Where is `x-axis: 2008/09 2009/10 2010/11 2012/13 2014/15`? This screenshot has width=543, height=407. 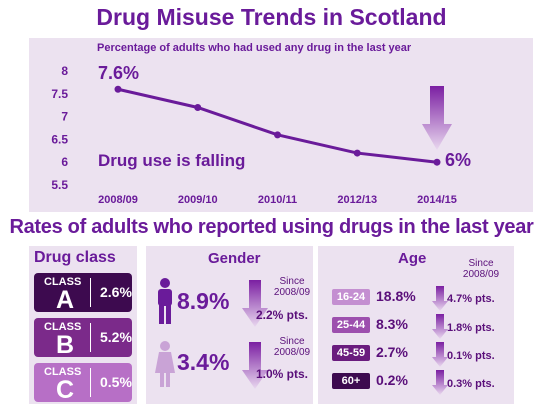 x-axis: 2008/09 2009/10 2010/11 2012/13 2014/15 is located at coordinates (277, 200).